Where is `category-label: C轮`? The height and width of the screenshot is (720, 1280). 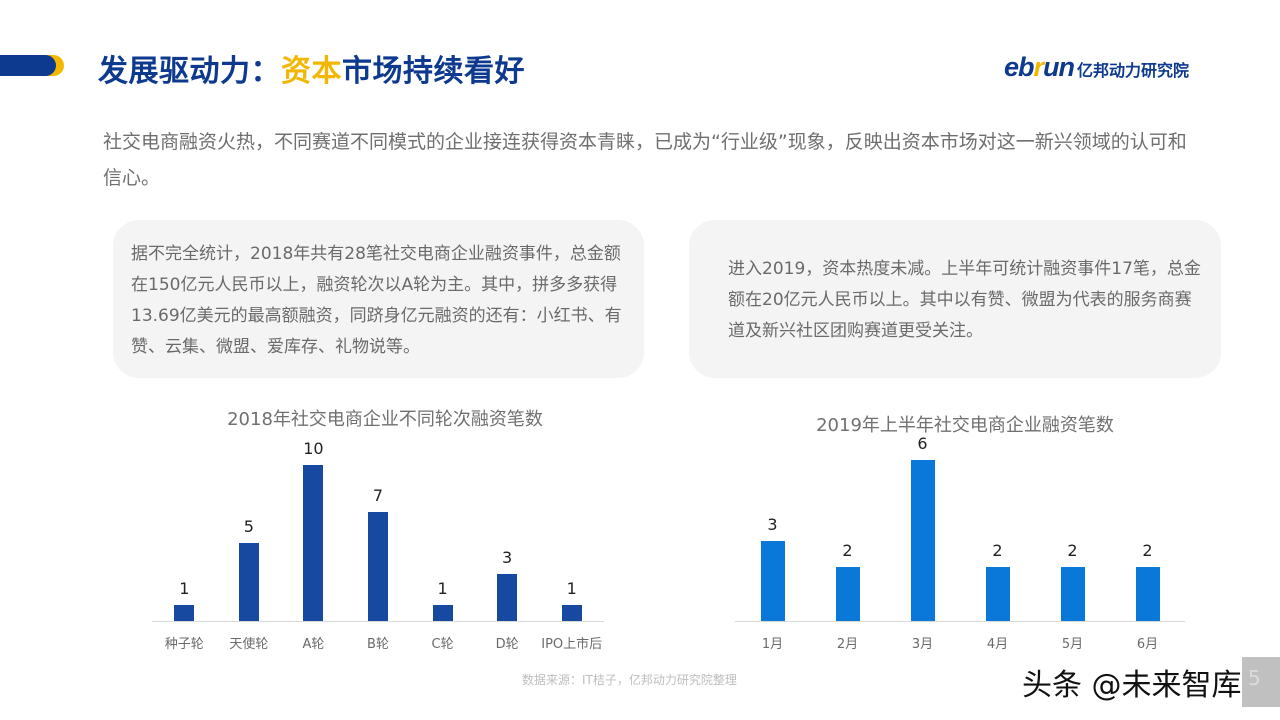
category-label: C轮 is located at coordinates (442, 644).